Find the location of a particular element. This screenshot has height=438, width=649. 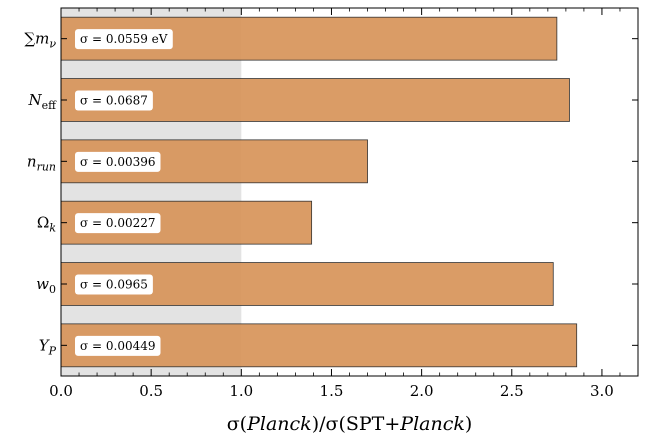

data-label-0: σ = 0.0559 eV is located at coordinates (124, 39).